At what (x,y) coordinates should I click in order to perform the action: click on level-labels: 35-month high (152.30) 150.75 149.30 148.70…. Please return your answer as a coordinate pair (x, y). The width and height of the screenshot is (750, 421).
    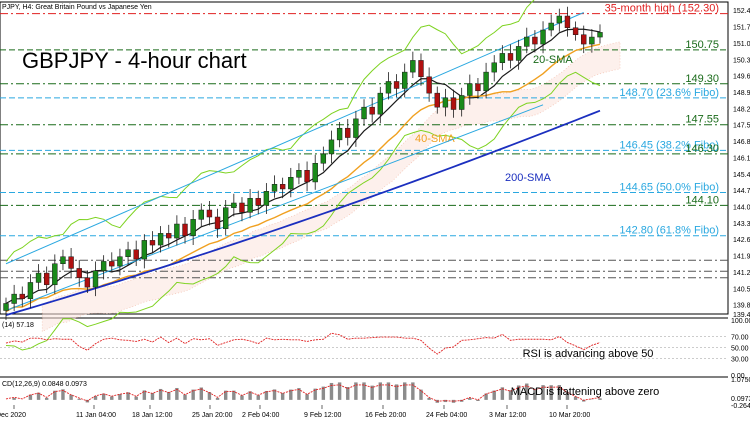
    Looking at the image, I should click on (662, 120).